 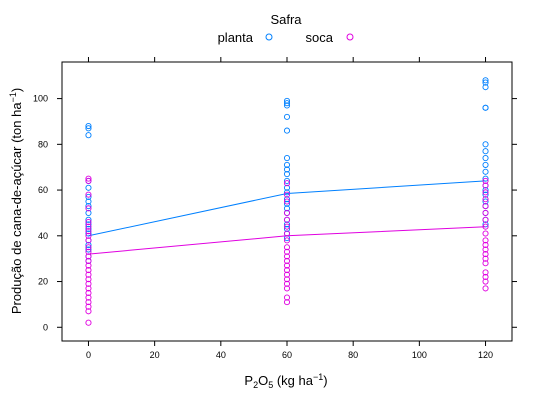 I want to click on legend-title: Safra, so click(x=286, y=19).